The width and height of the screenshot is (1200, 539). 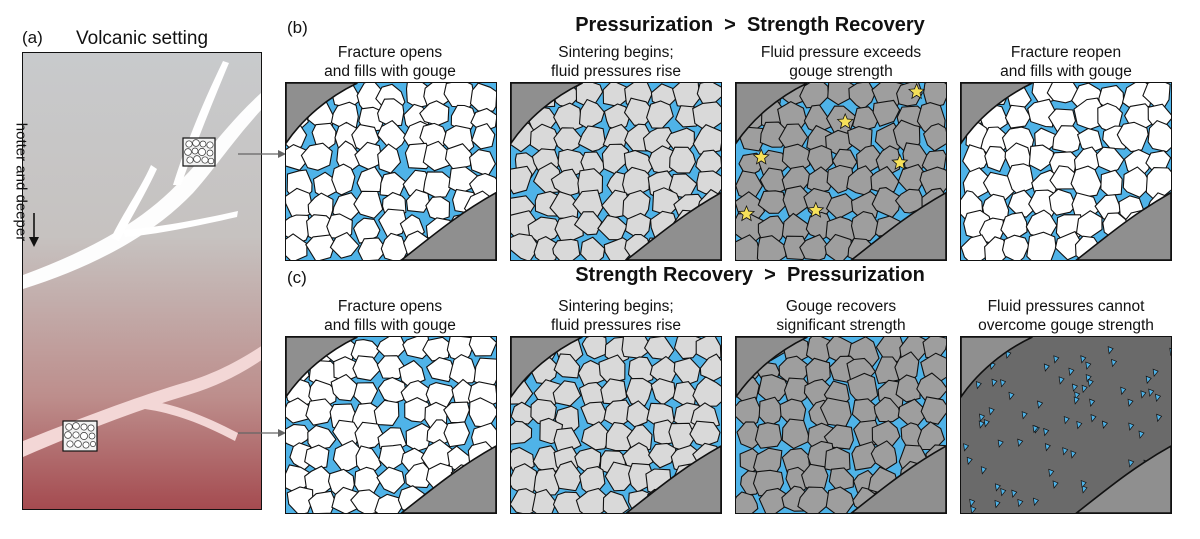 I want to click on row-b-heading: Pressurization > Strength Recovery, so click(x=750, y=25).